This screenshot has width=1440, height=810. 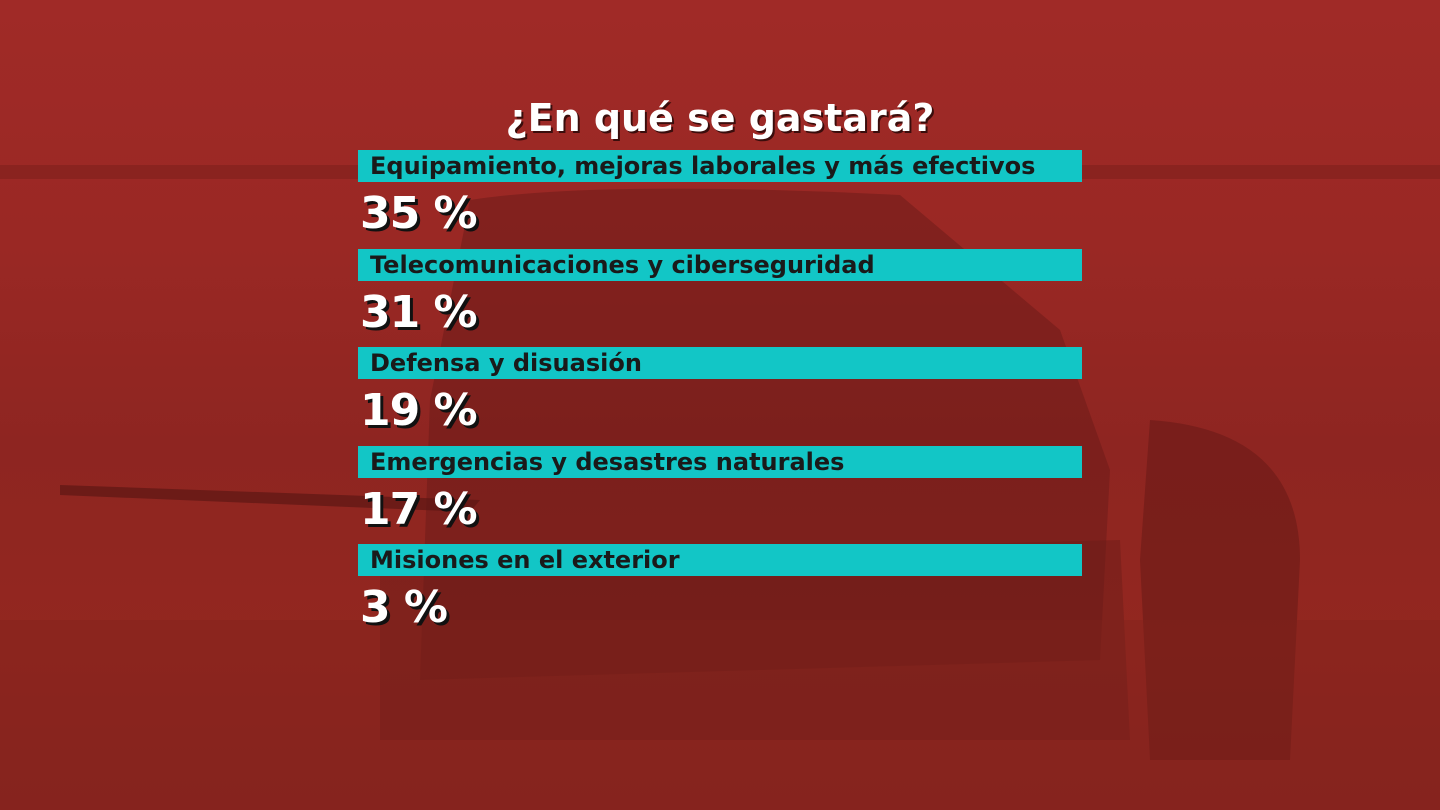 What do you see at coordinates (404, 607) in the screenshot?
I see `item-share: 3 %` at bounding box center [404, 607].